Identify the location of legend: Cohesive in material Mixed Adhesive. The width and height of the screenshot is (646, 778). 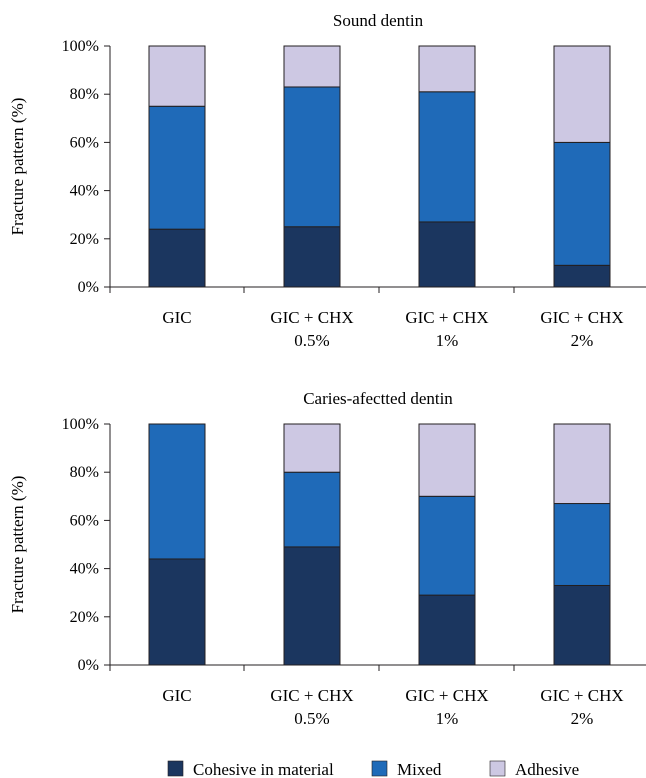
(373, 769).